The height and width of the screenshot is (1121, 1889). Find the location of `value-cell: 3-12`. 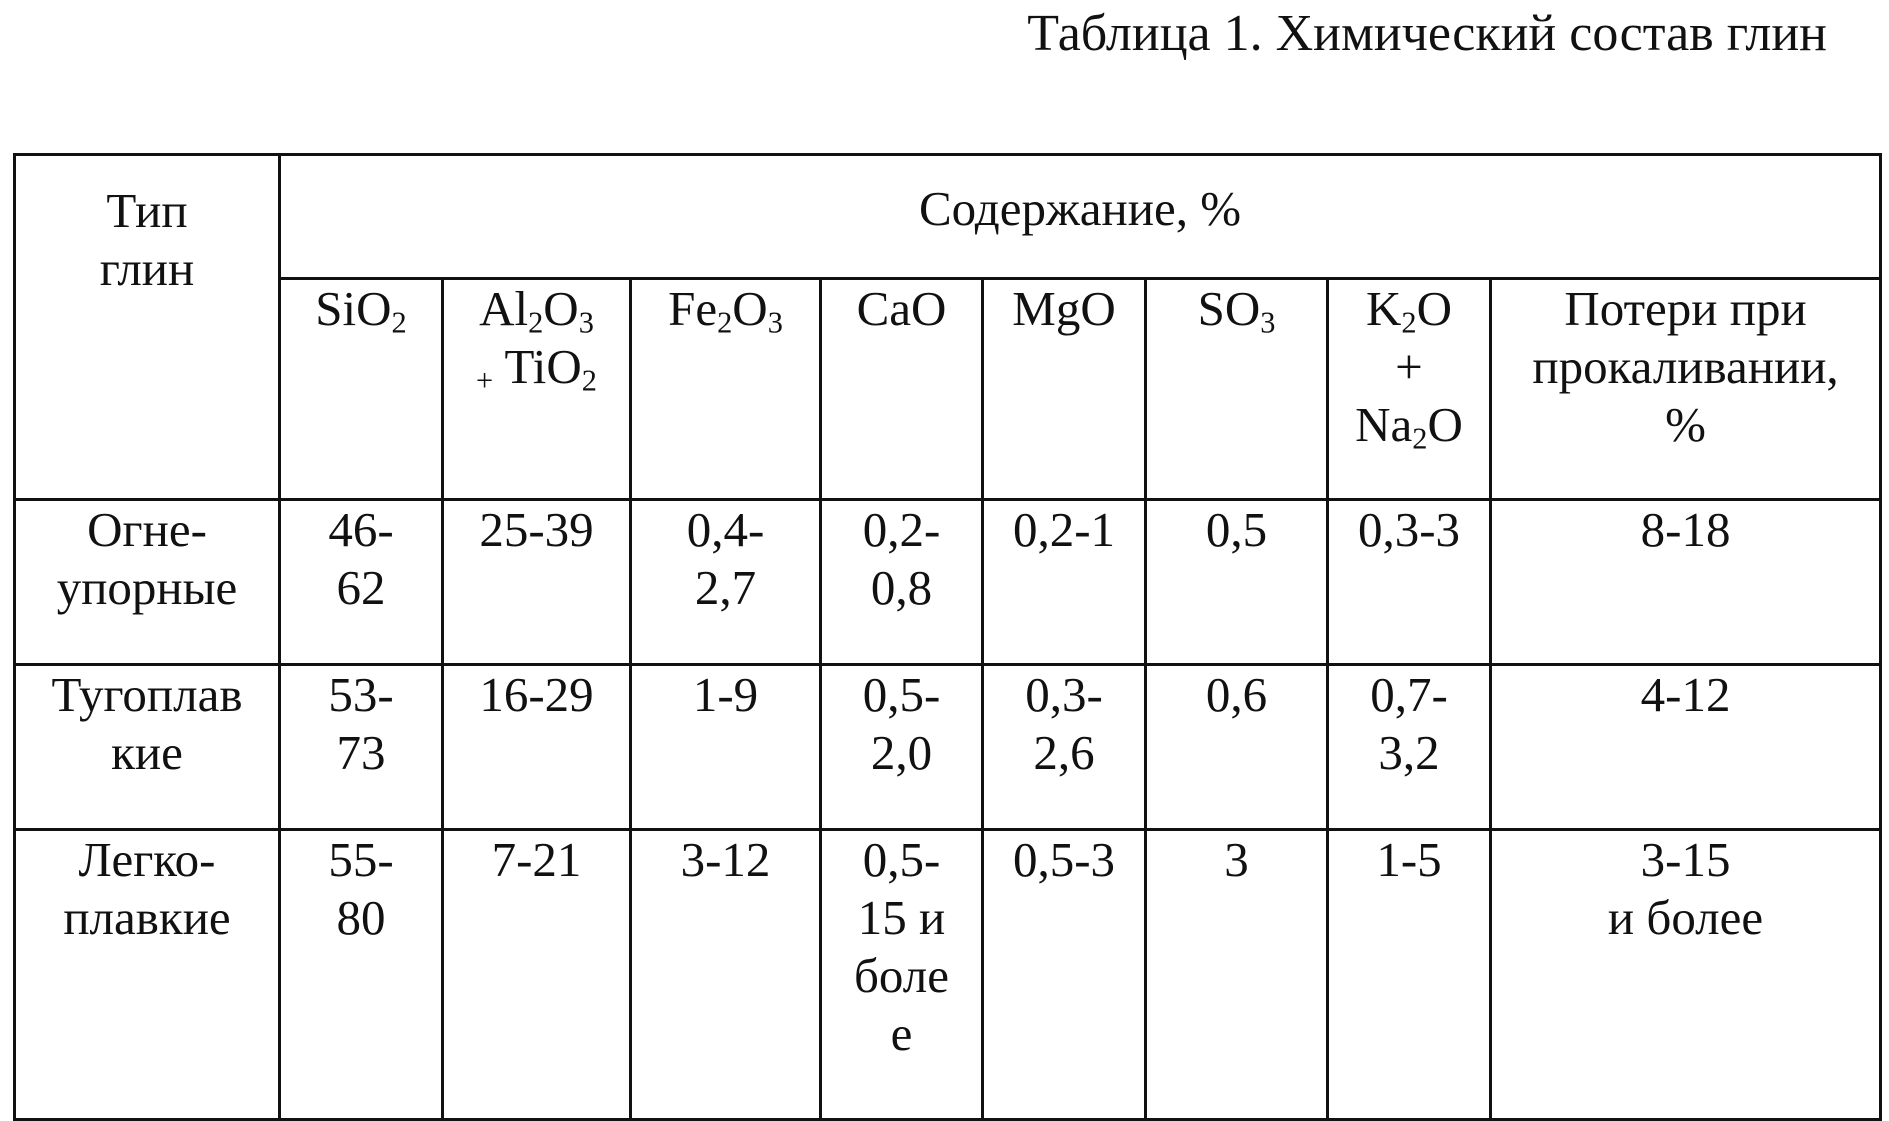

value-cell: 3-12 is located at coordinates (725, 974).